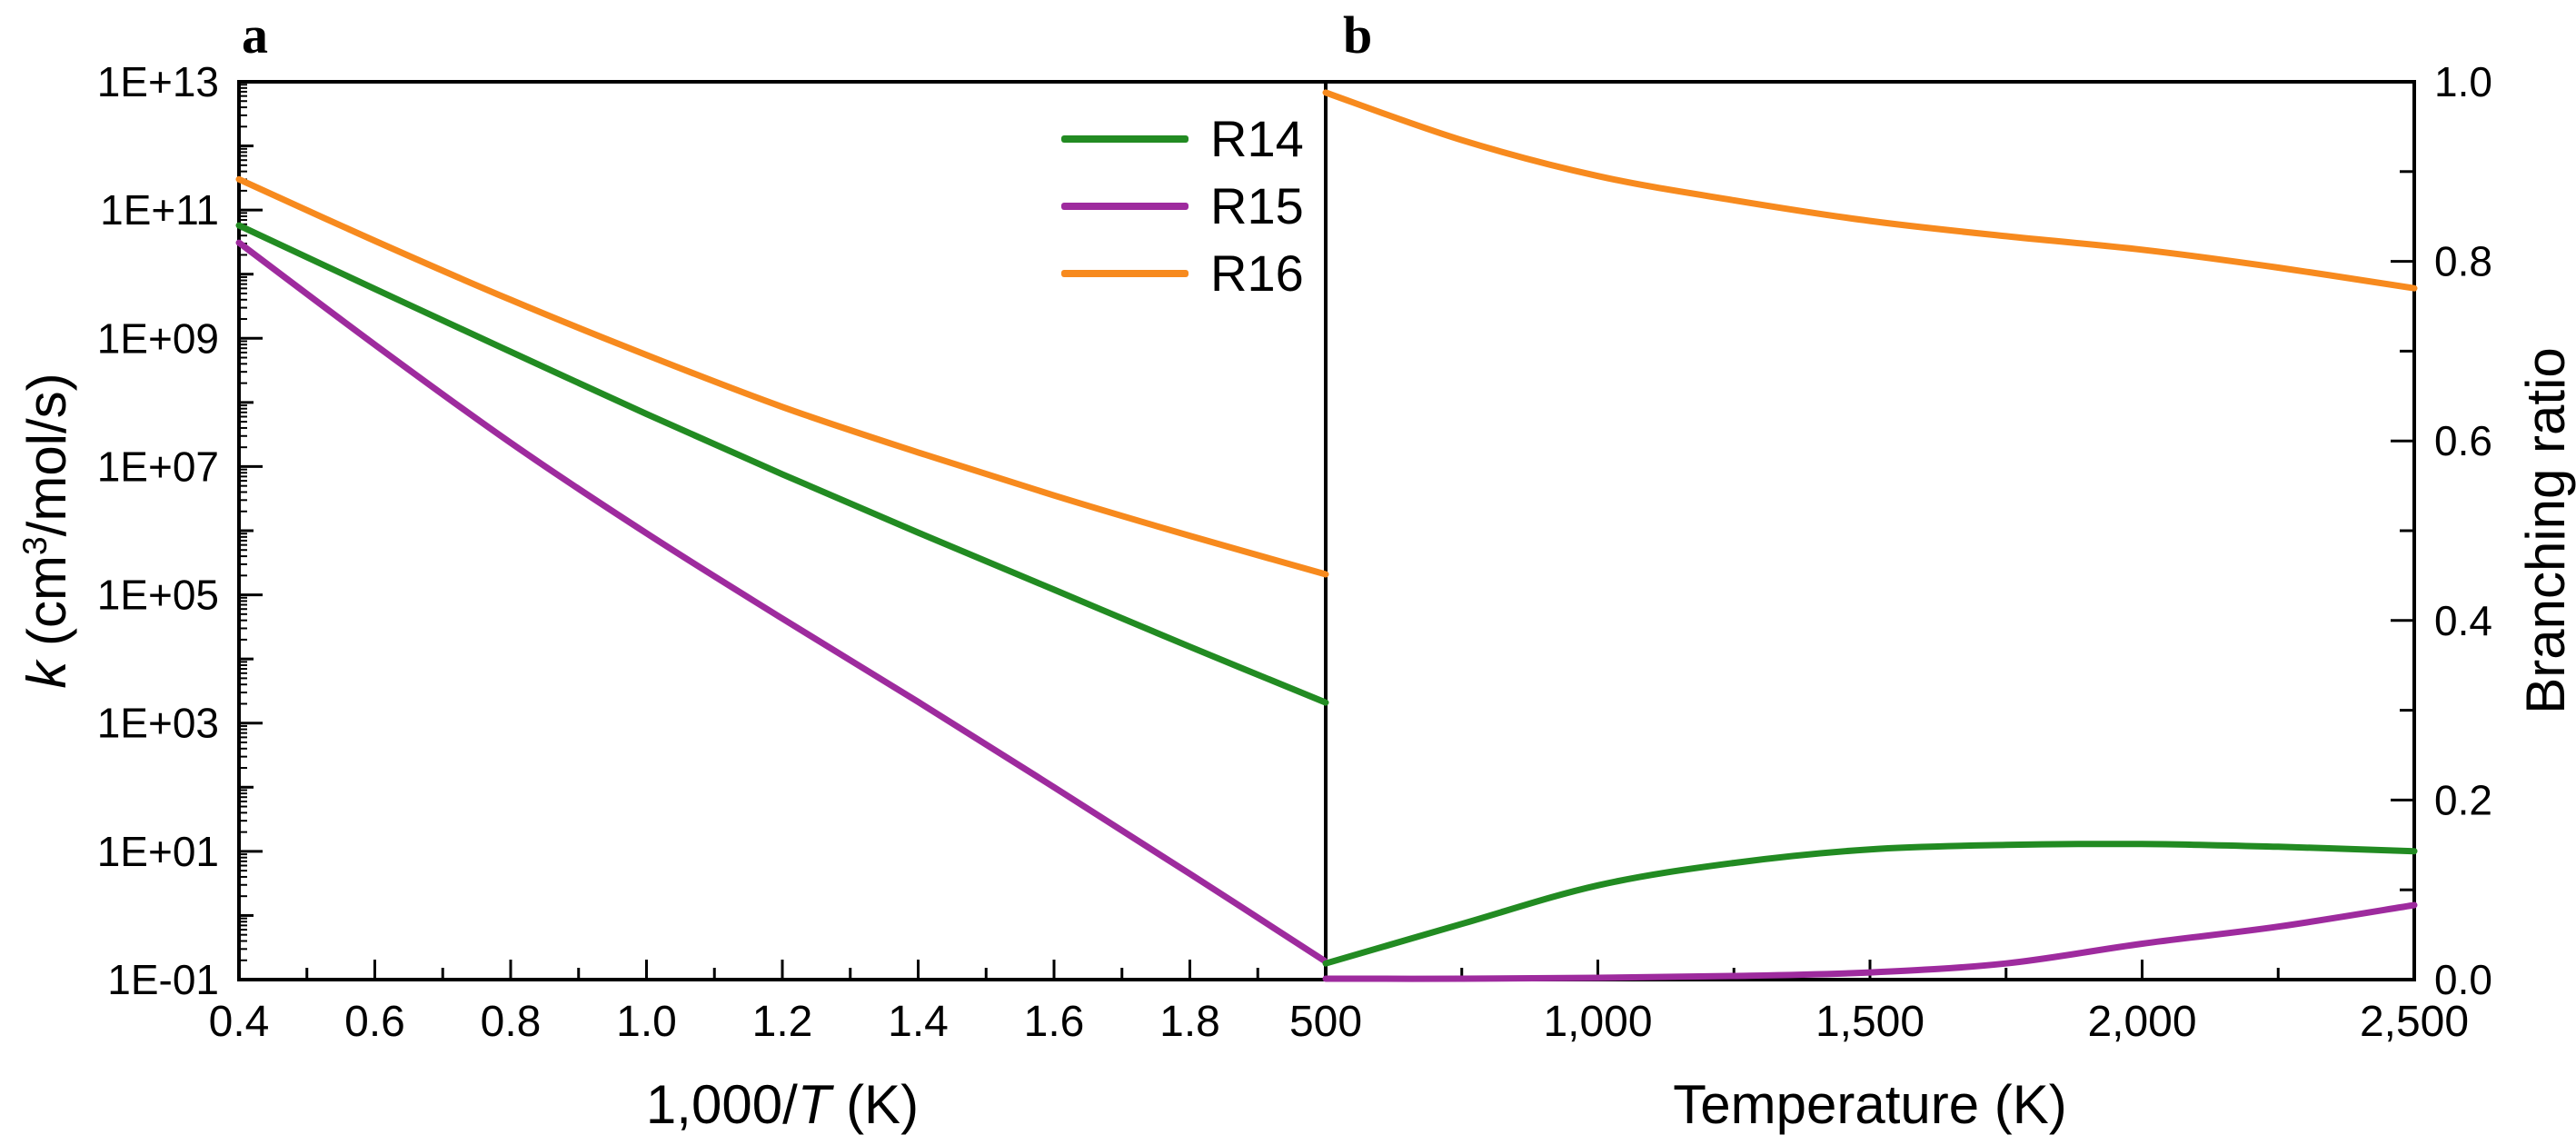  I want to click on panel-b-x-axis-title: Temperature (K), so click(1870, 1104).